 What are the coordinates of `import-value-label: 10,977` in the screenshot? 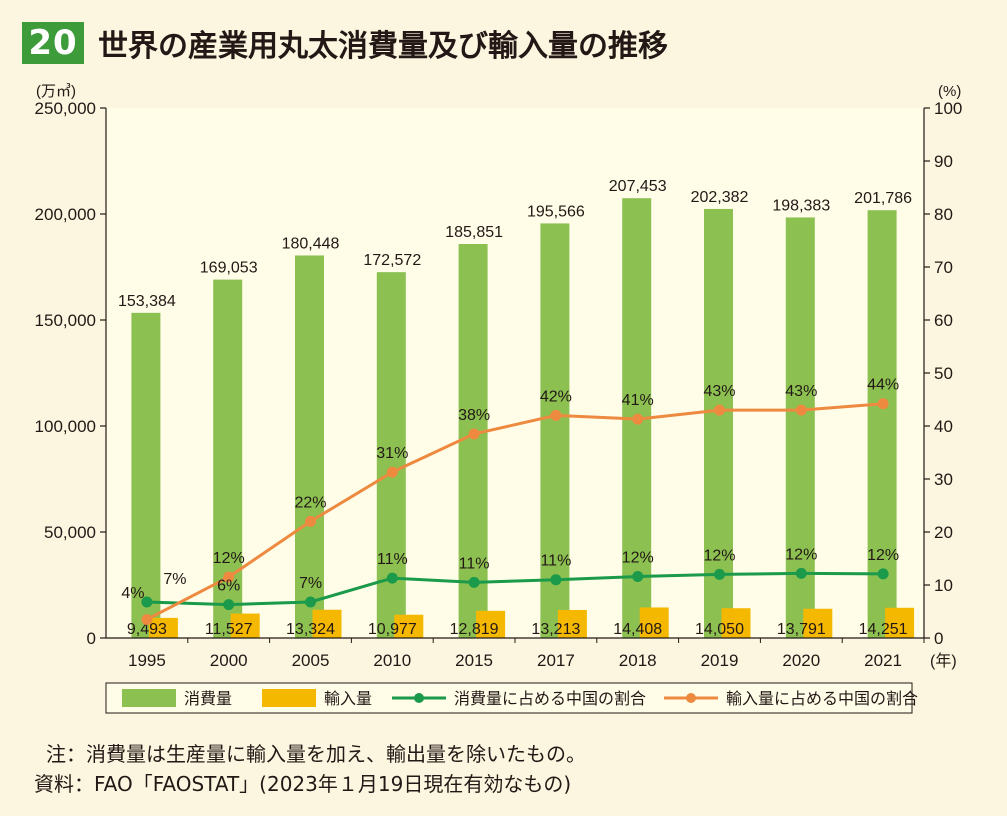 It's located at (392, 629).